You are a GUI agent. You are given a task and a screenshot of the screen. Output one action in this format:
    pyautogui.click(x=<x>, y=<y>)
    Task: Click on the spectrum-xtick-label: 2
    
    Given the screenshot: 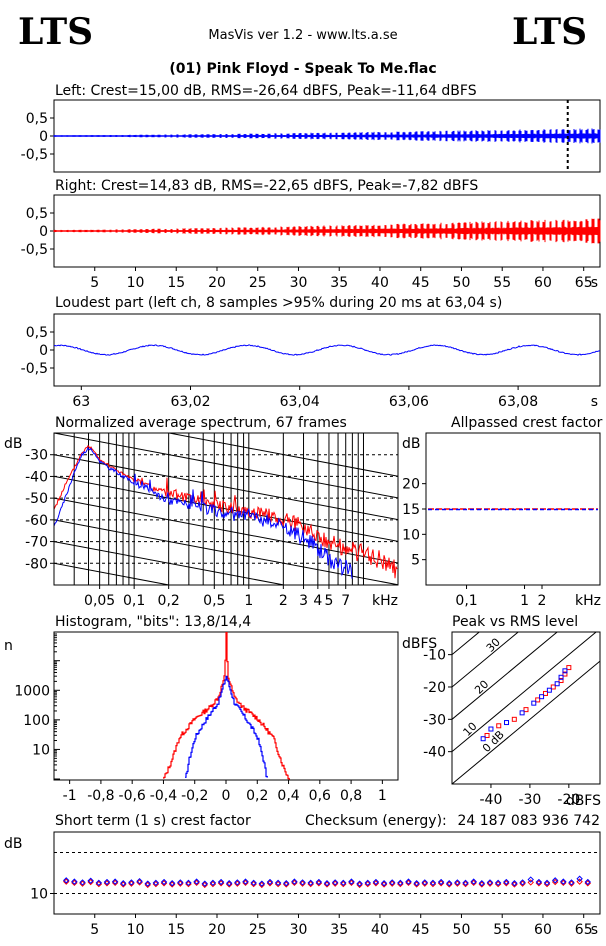 What is the action you would take?
    pyautogui.click(x=283, y=601)
    